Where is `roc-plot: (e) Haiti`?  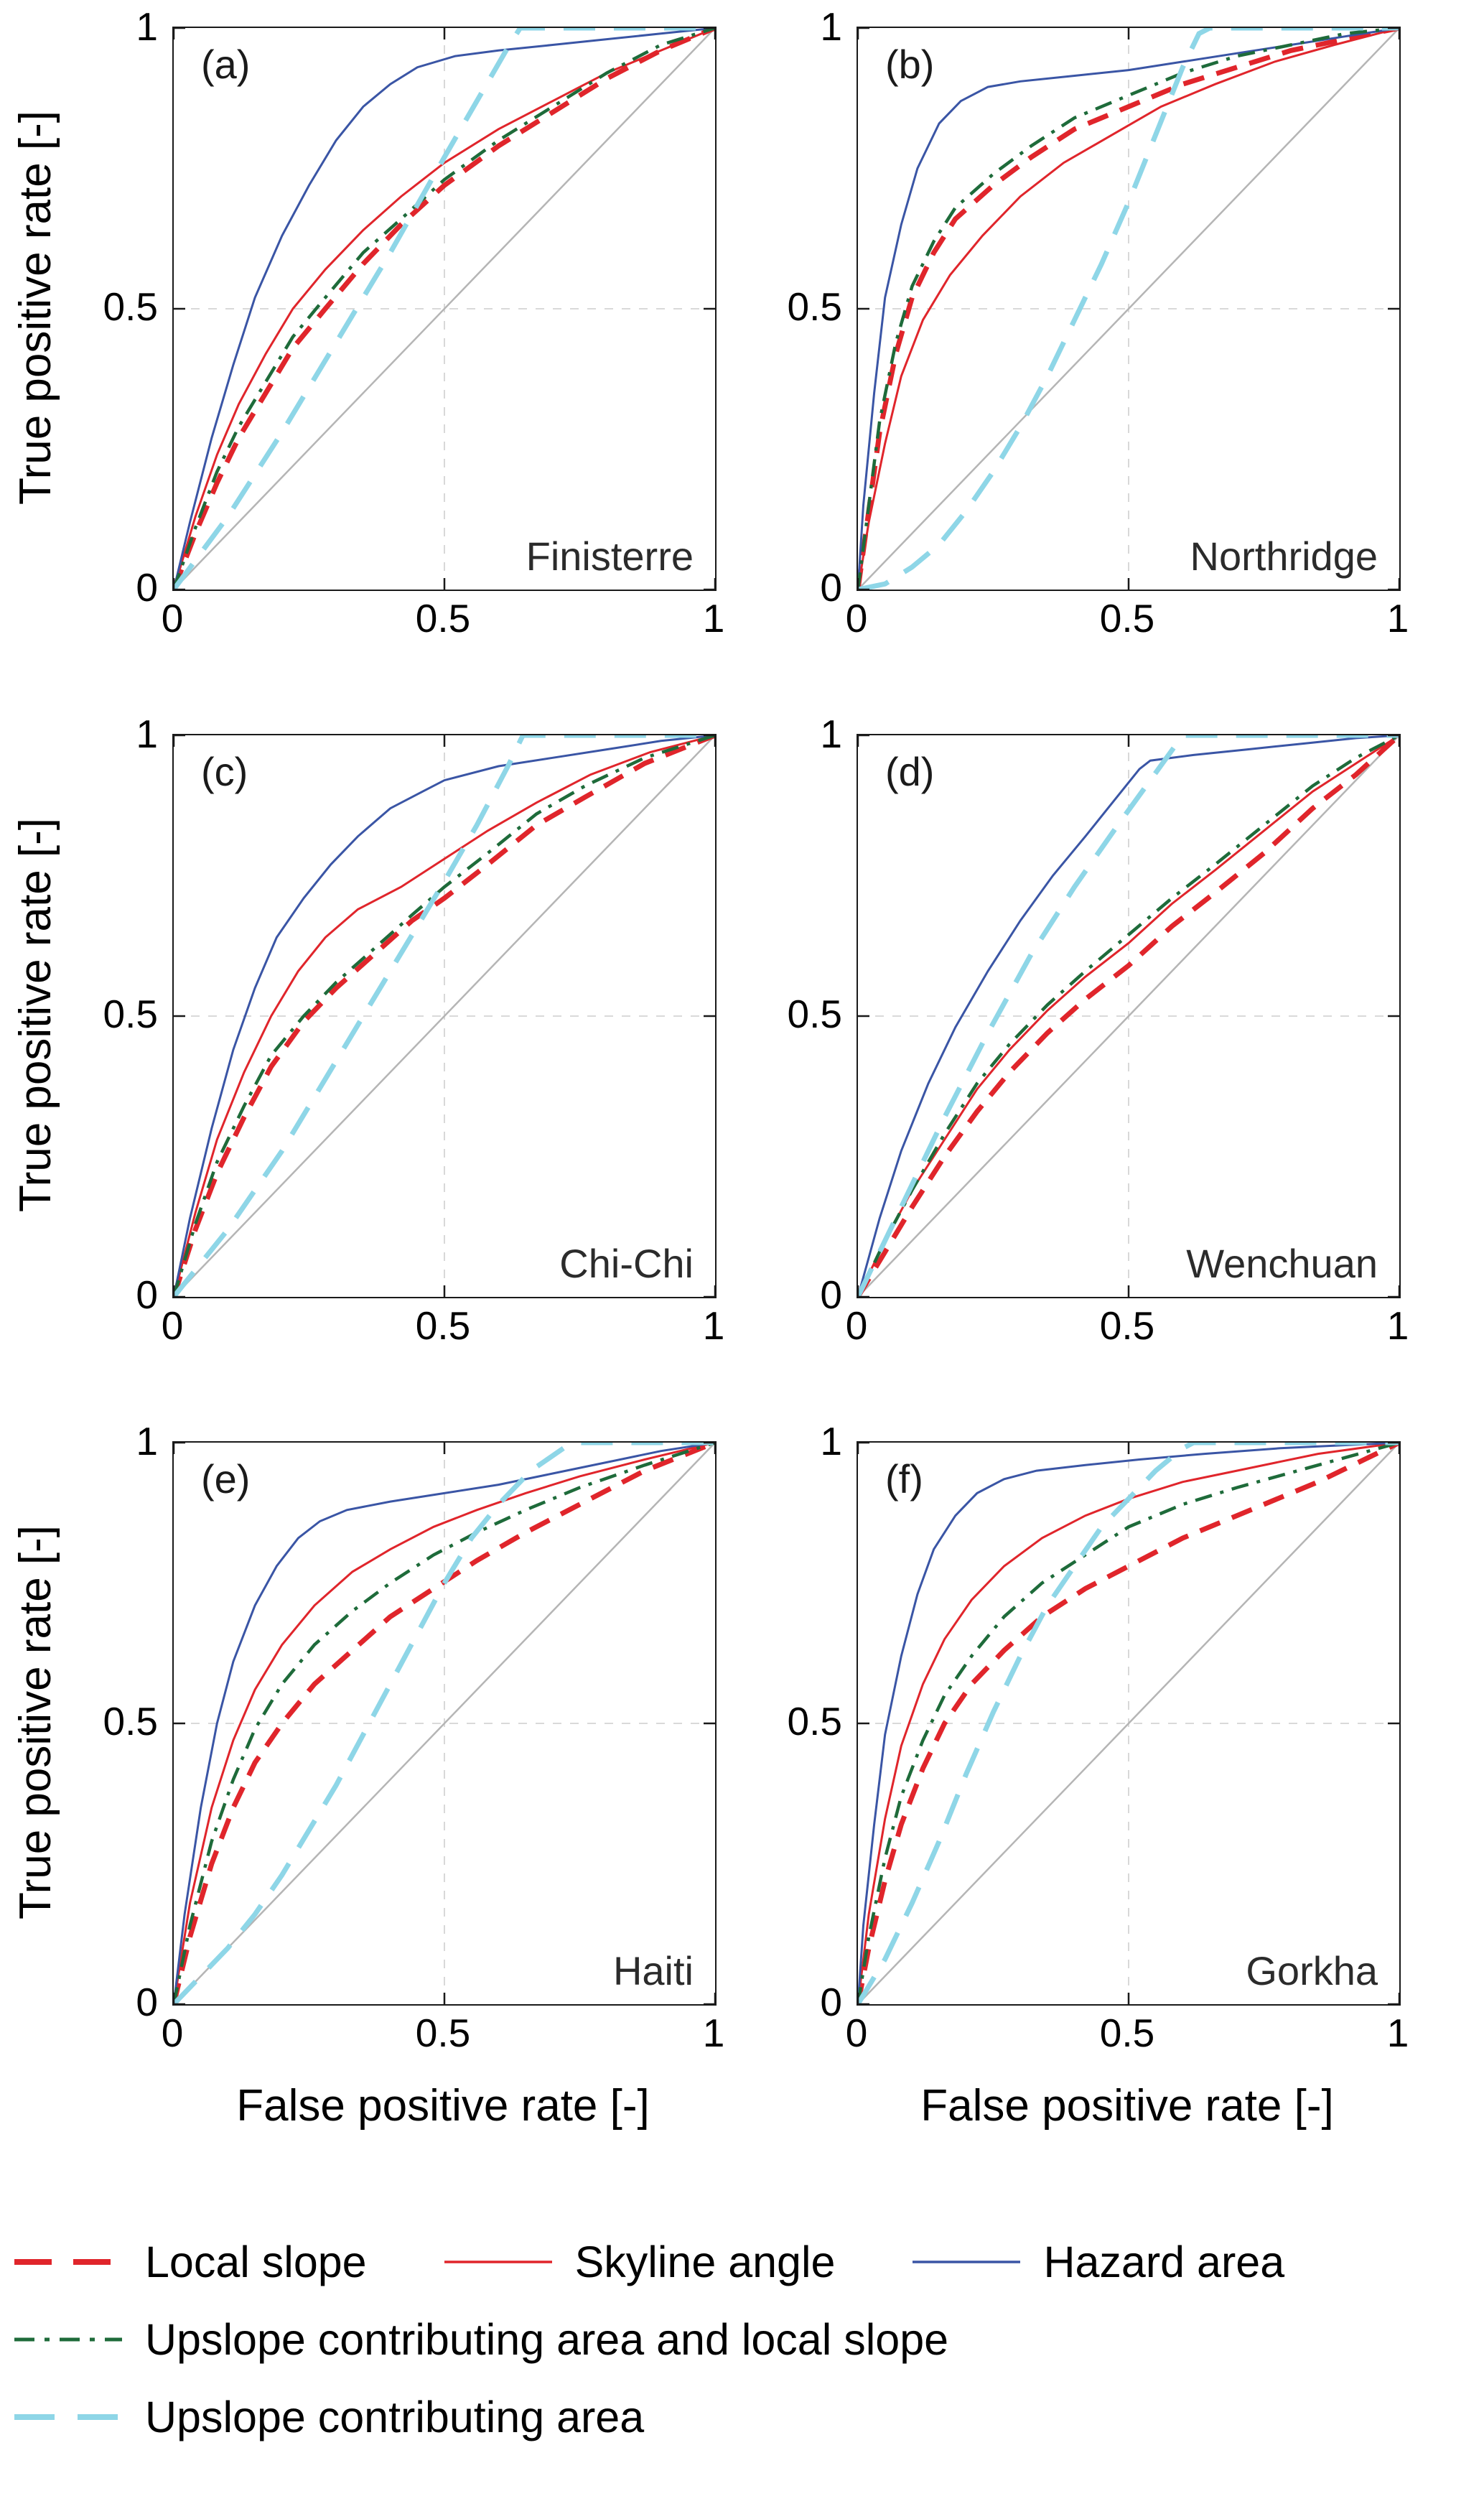 roc-plot: (e) Haiti is located at coordinates (444, 1723).